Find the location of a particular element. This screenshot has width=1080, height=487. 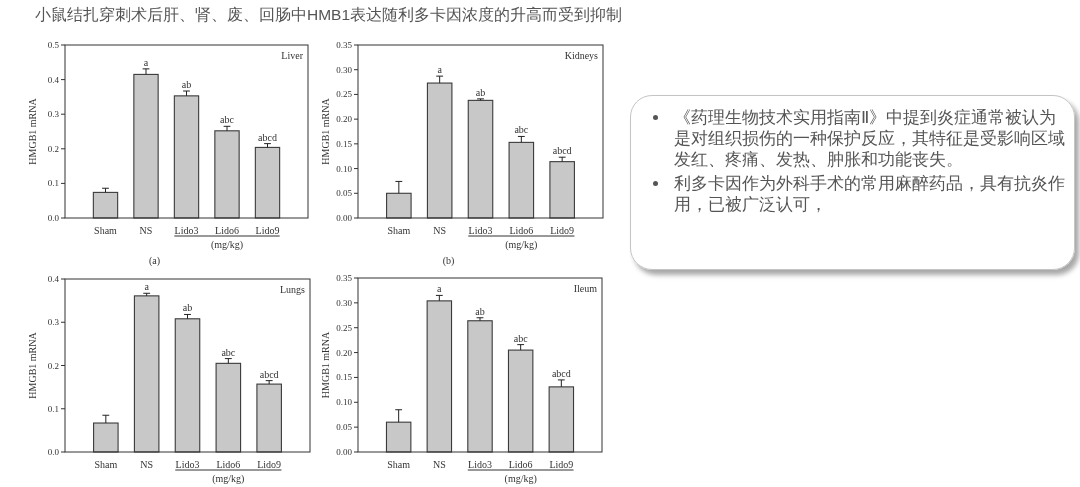

text: 小鼠结扎穿刺术后肝、肾、废、回肠中HMB1表达随利多卡因浓度的升高而受到抑制 is located at coordinates (329, 15).